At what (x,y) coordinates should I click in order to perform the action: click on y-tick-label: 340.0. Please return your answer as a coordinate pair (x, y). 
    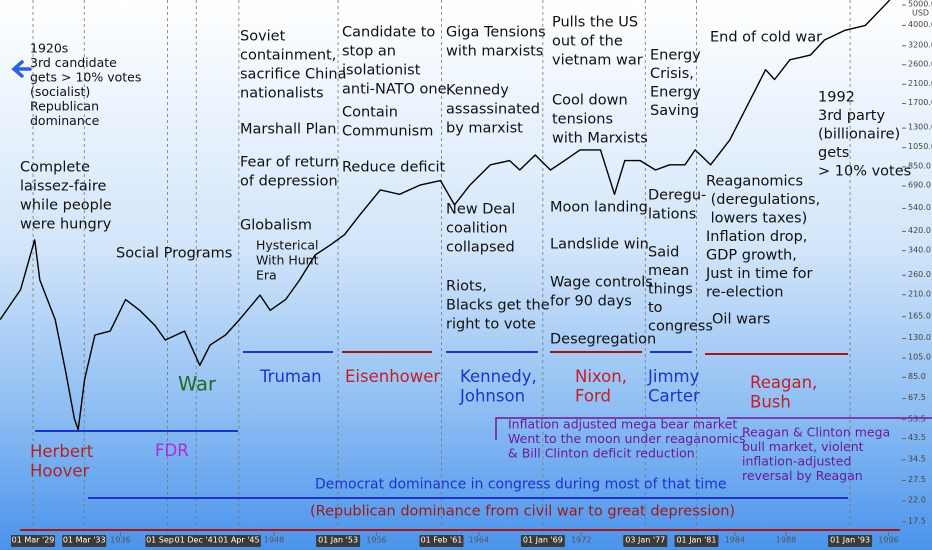
    Looking at the image, I should click on (919, 249).